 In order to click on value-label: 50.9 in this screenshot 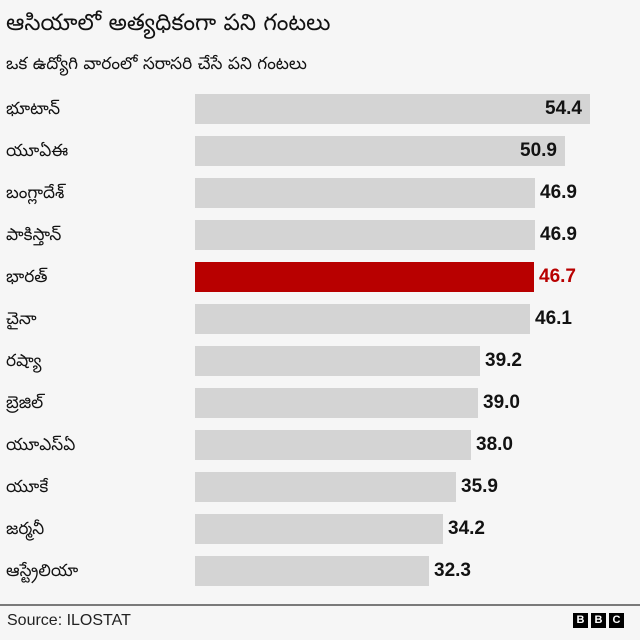, I will do `click(538, 150)`.